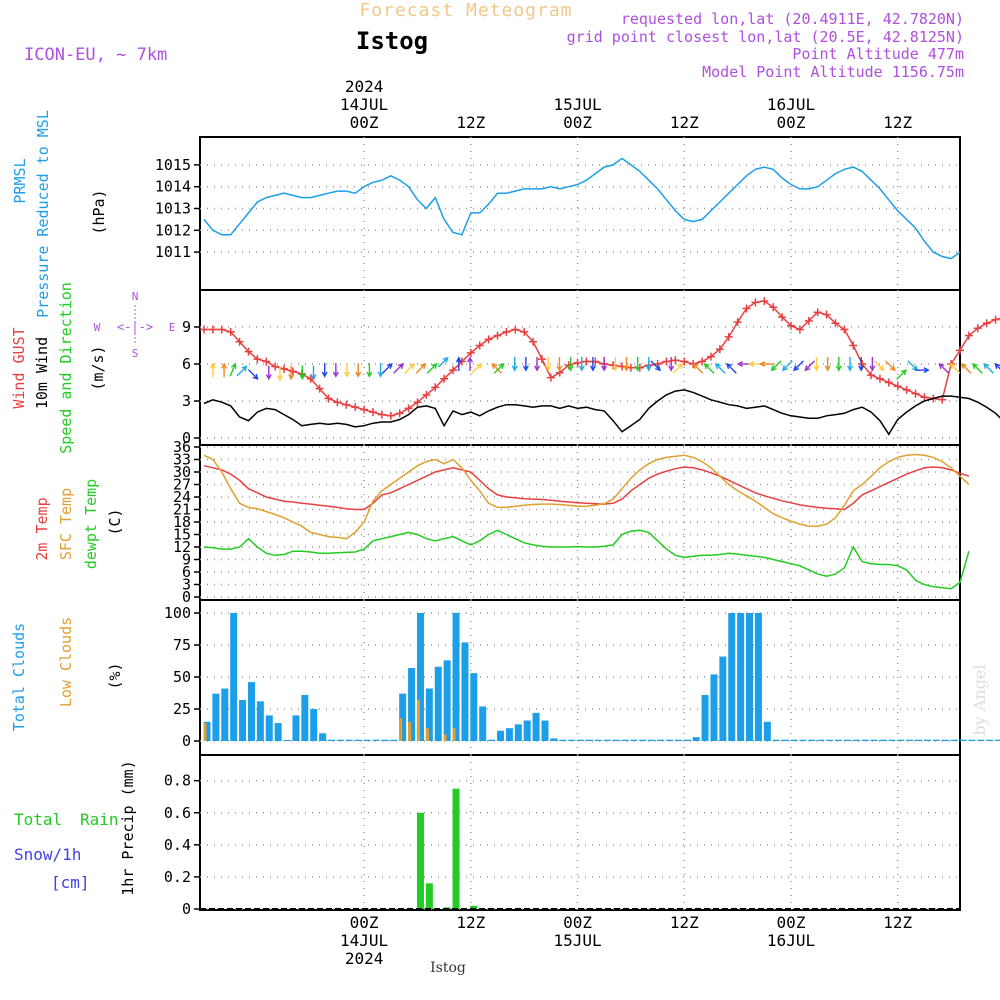 The height and width of the screenshot is (1000, 1000). Describe the element at coordinates (364, 122) in the screenshot. I see `top-time-label: 00Z` at that location.